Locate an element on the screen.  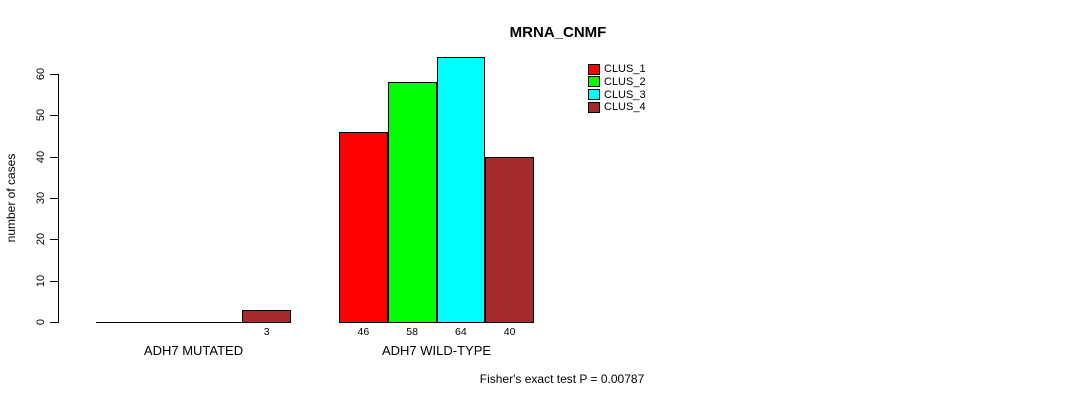
bar-clus-3-adh7-mutated is located at coordinates (218, 322).